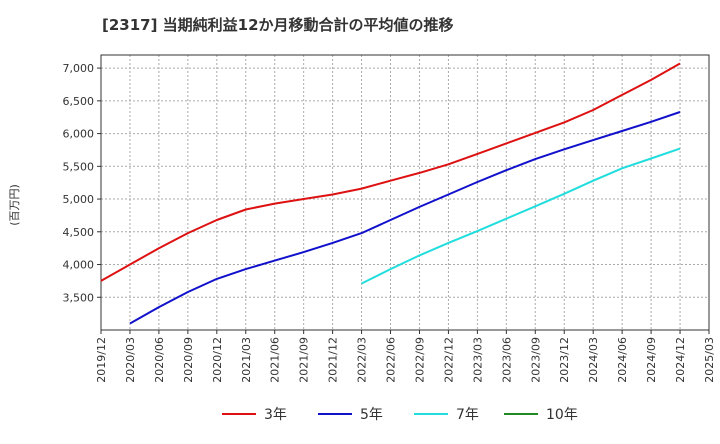 Image resolution: width=720 pixels, height=444 pixels. I want to click on y-tick-label: 5,000, so click(79, 199).